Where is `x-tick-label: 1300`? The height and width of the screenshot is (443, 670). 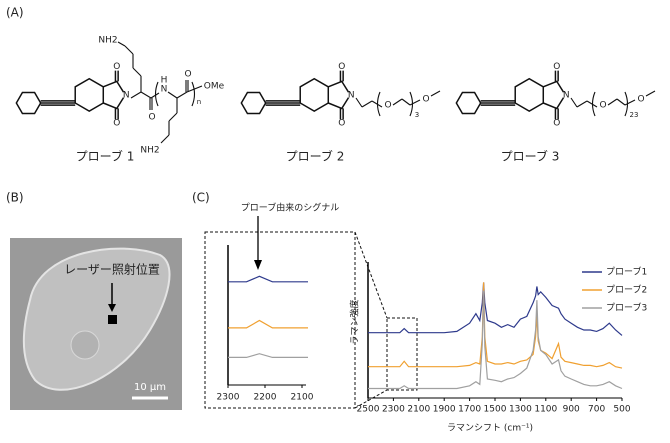
x-tick-label: 1300 is located at coordinates (520, 410).